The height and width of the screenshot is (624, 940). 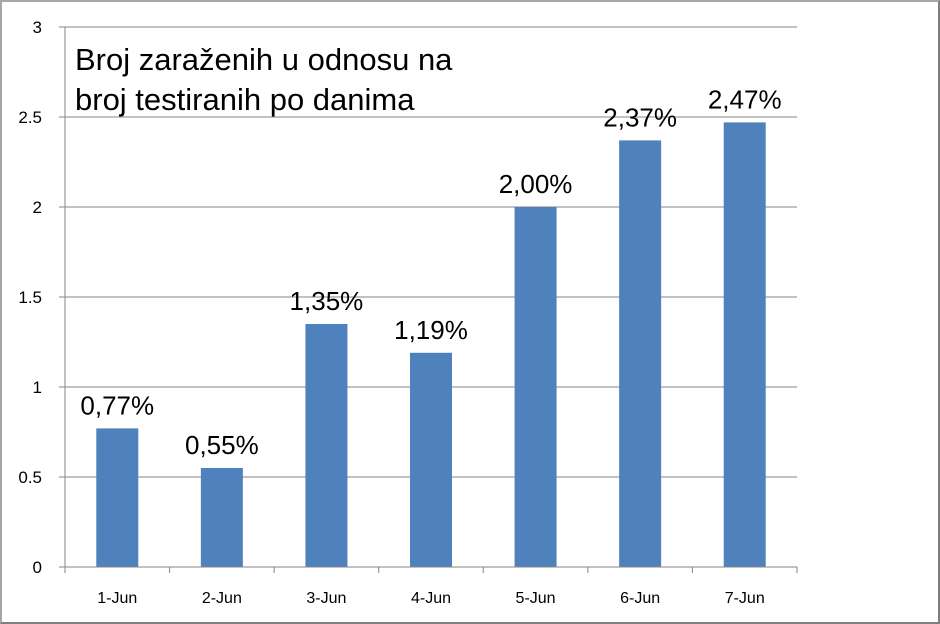 What do you see at coordinates (744, 345) in the screenshot?
I see `bar-7-Jun` at bounding box center [744, 345].